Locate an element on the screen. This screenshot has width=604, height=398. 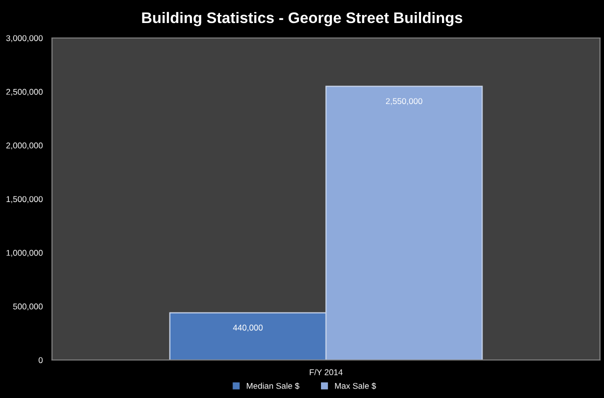
y-tick-label: 2,500,000 is located at coordinates (24, 92).